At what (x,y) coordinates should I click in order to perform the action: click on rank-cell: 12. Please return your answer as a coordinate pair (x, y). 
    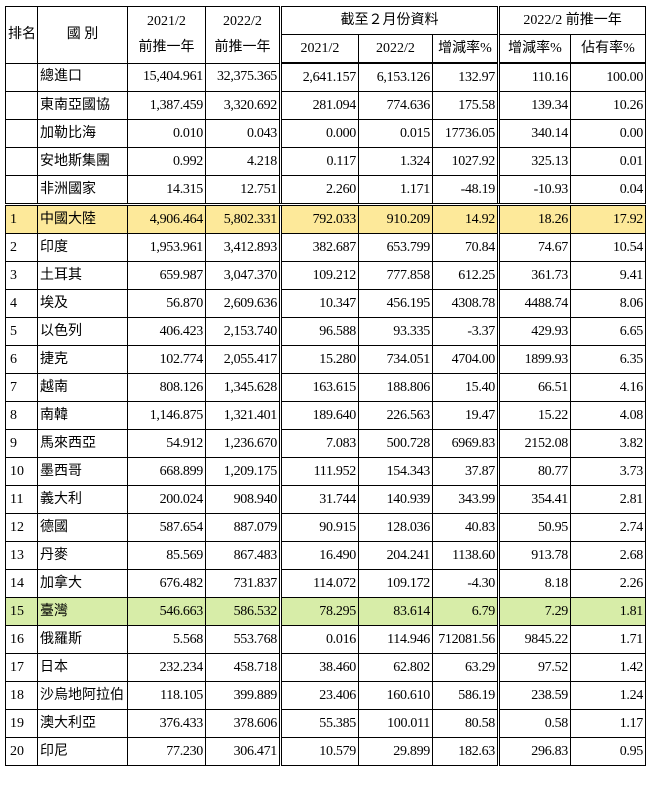
    Looking at the image, I should click on (21, 527).